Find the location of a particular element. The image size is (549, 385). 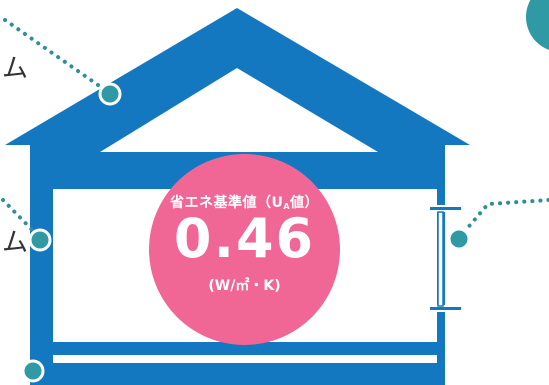

wall-label-fragment: ム is located at coordinates (15, 243).